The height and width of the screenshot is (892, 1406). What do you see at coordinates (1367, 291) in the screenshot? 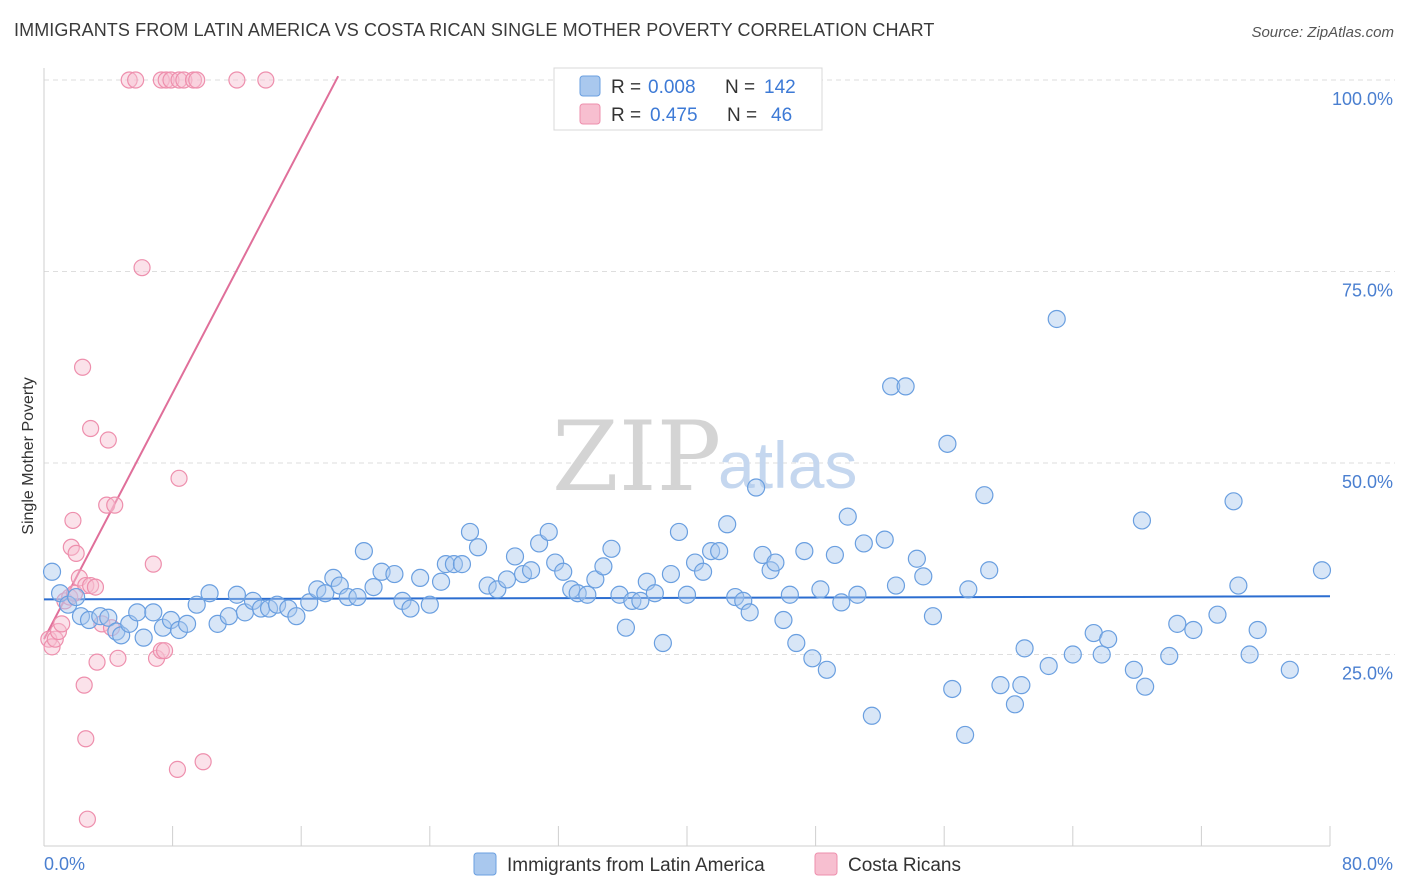
I see `y-tick-label: 75.0%` at bounding box center [1367, 291].